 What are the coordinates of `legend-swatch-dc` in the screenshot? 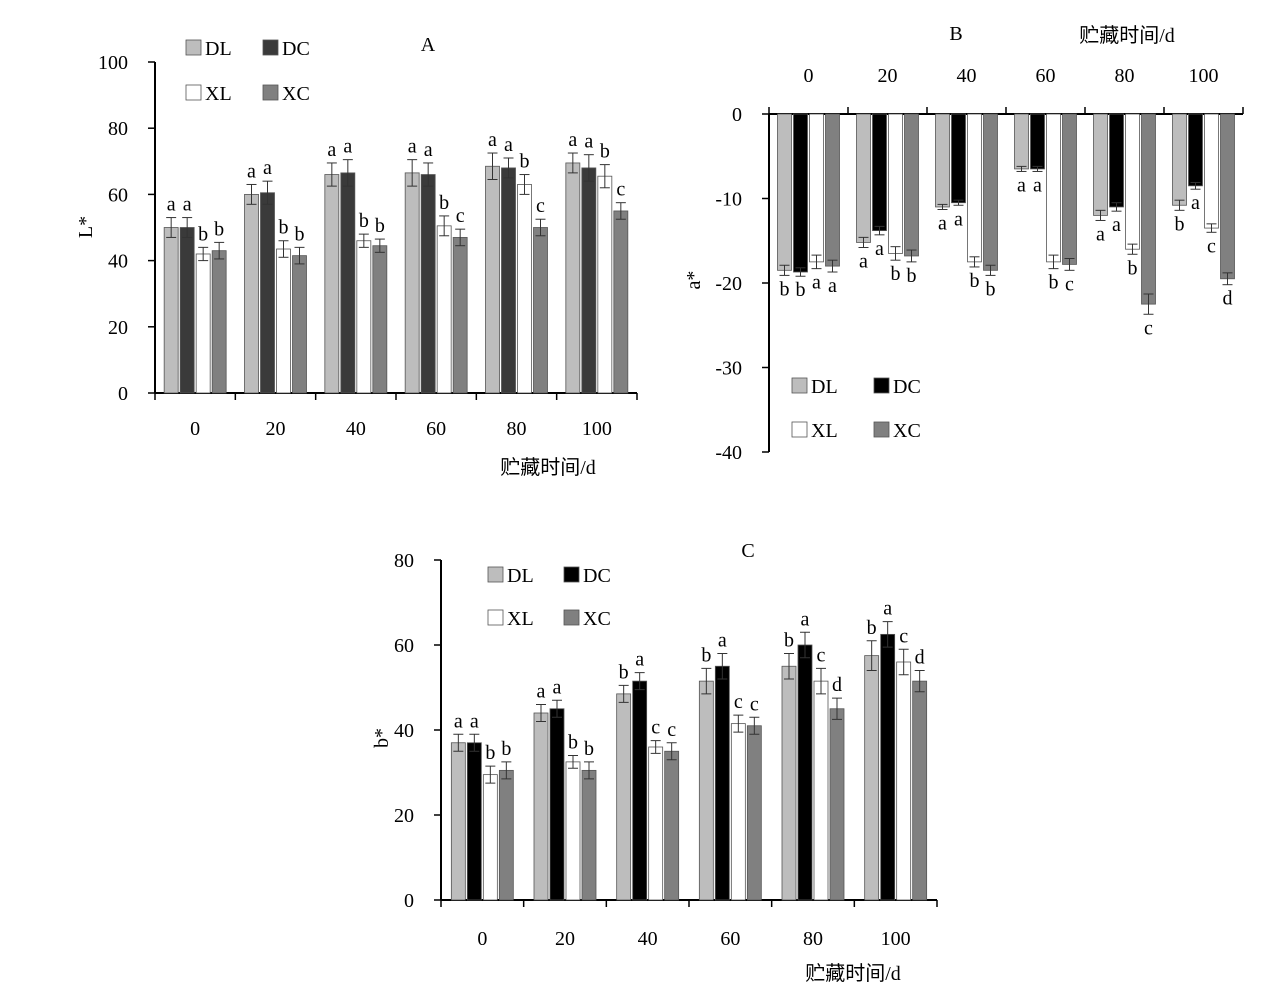 It's located at (881, 385).